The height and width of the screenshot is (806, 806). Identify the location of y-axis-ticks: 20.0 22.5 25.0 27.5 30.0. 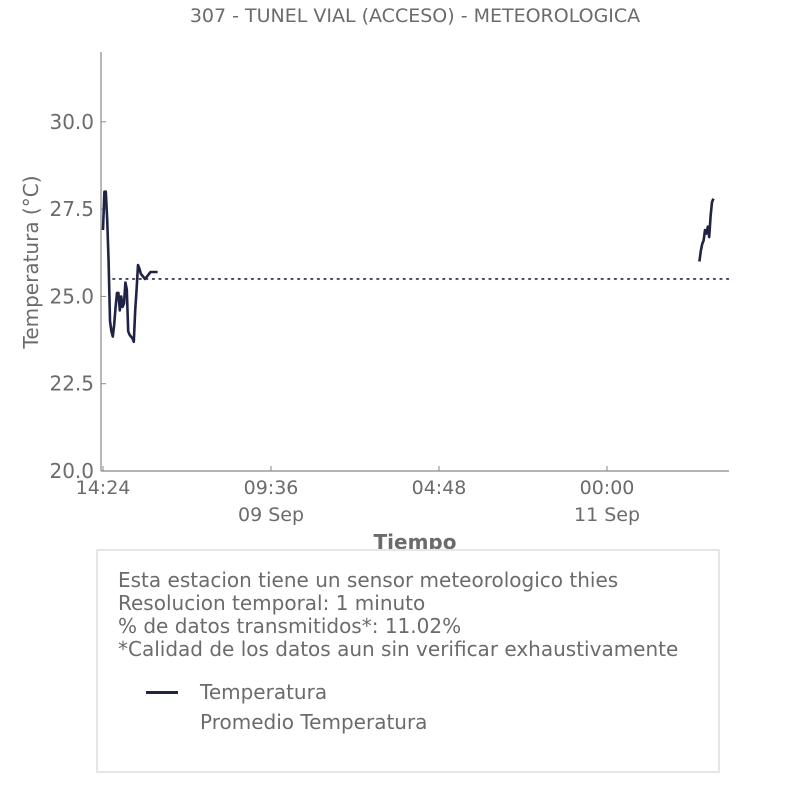
(77, 296).